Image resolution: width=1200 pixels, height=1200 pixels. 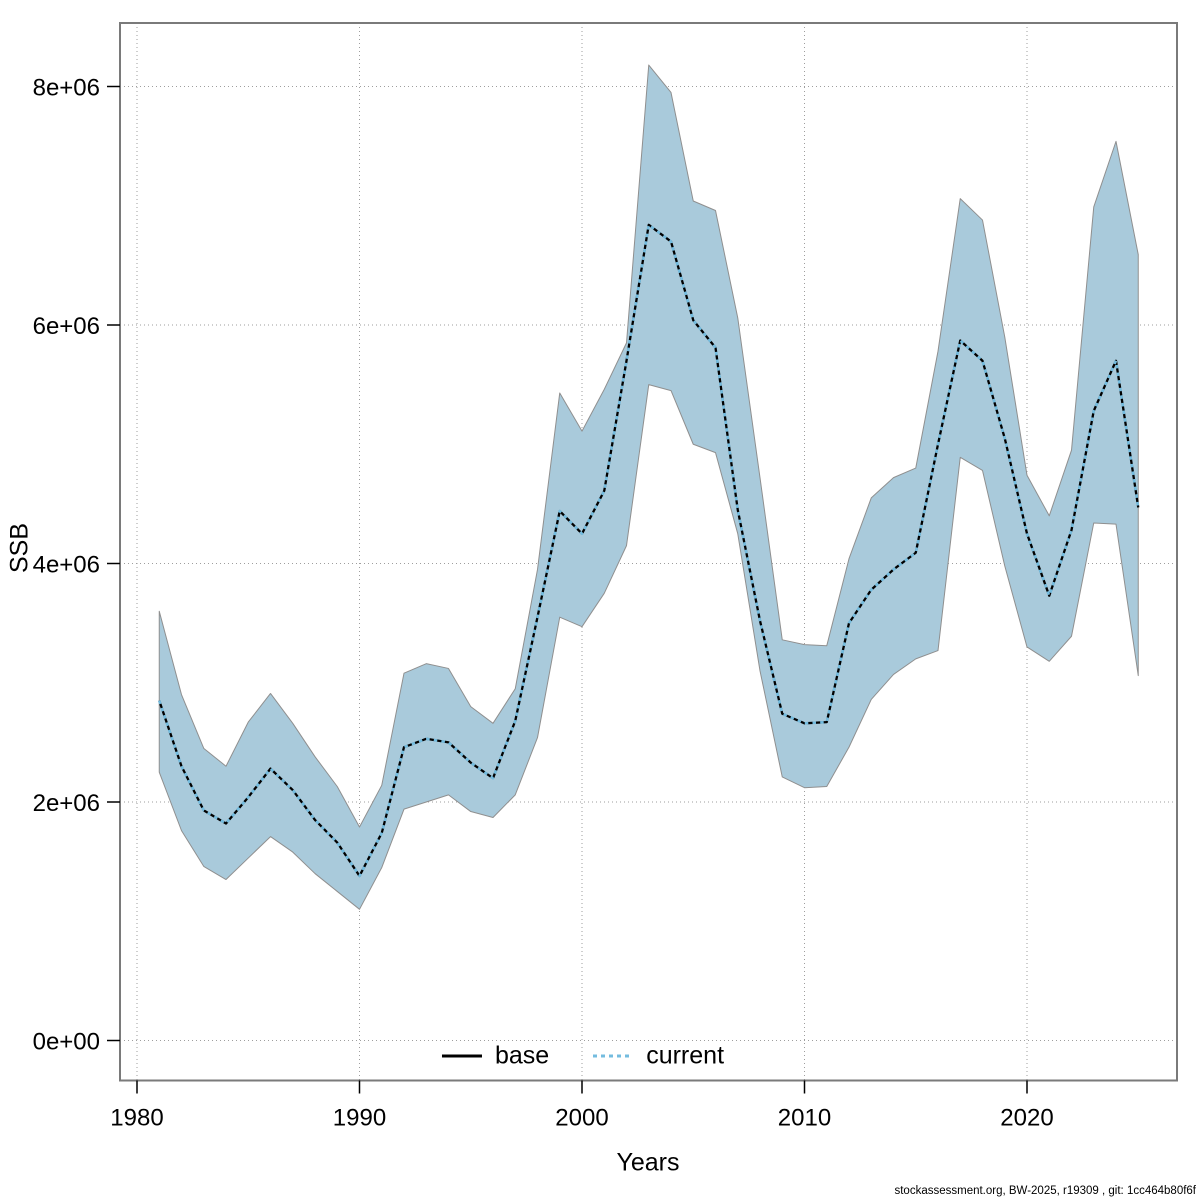 I want to click on legend-base-line-sample, so click(x=461, y=1056).